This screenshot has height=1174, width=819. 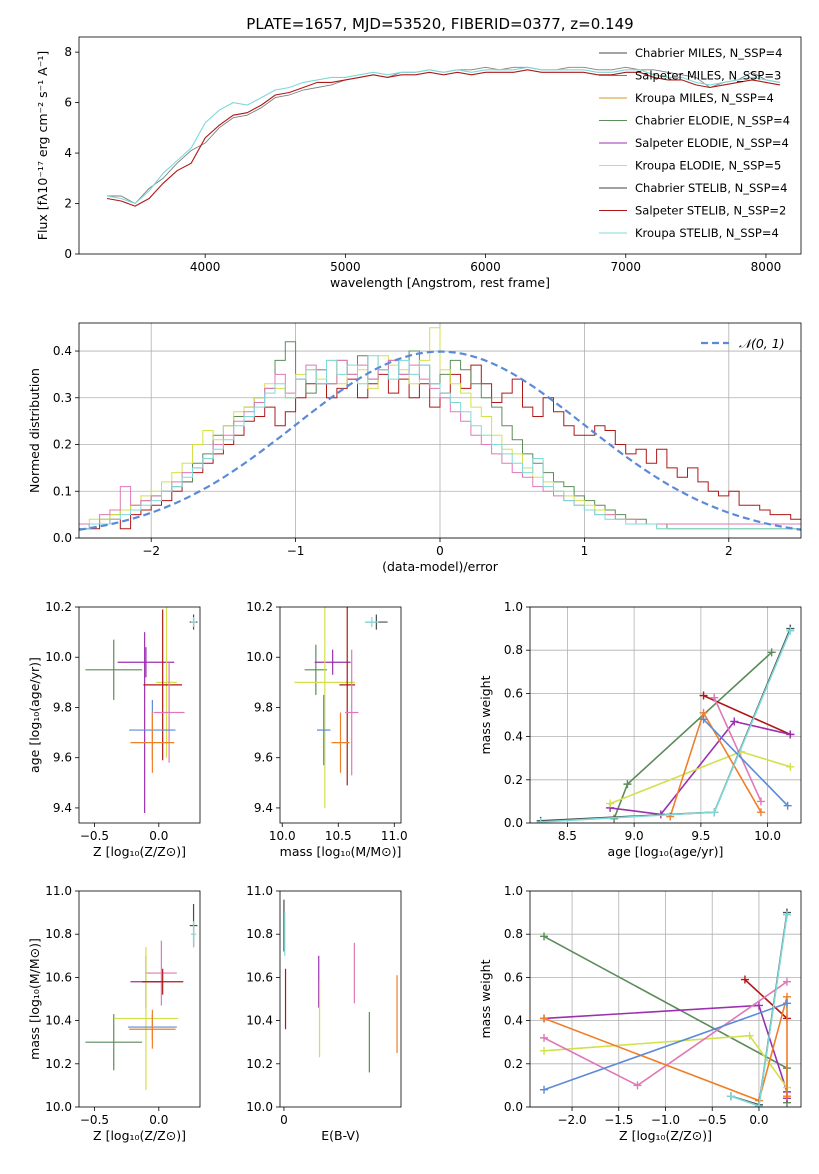 What do you see at coordinates (68, 254) in the screenshot?
I see `y-tick-label: 0` at bounding box center [68, 254].